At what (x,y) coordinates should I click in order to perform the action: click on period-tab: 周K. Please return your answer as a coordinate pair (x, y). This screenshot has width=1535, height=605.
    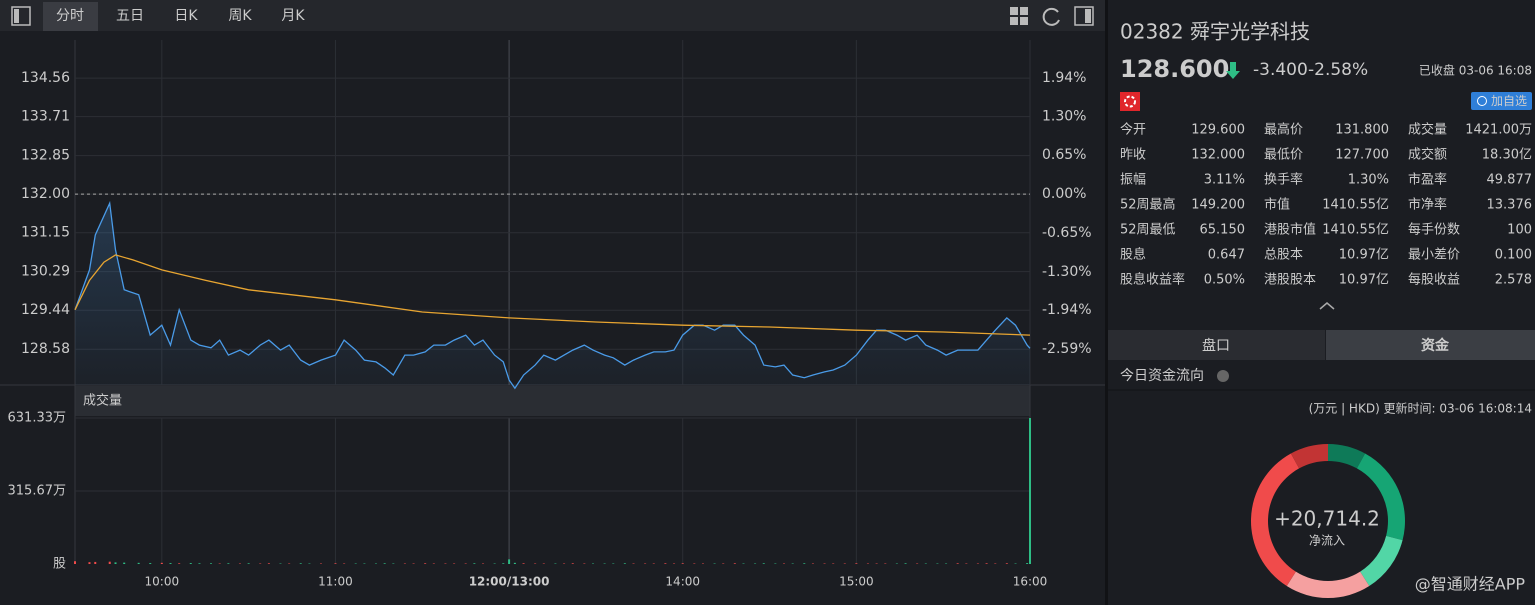
    Looking at the image, I should click on (240, 16).